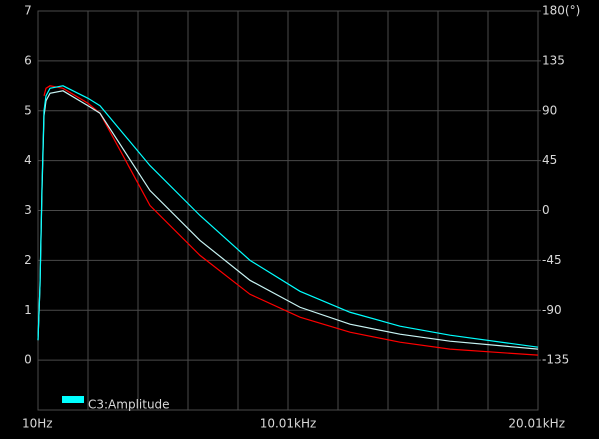 The height and width of the screenshot is (439, 599). Describe the element at coordinates (549, 110) in the screenshot. I see `y2-tick-label: 90` at that location.